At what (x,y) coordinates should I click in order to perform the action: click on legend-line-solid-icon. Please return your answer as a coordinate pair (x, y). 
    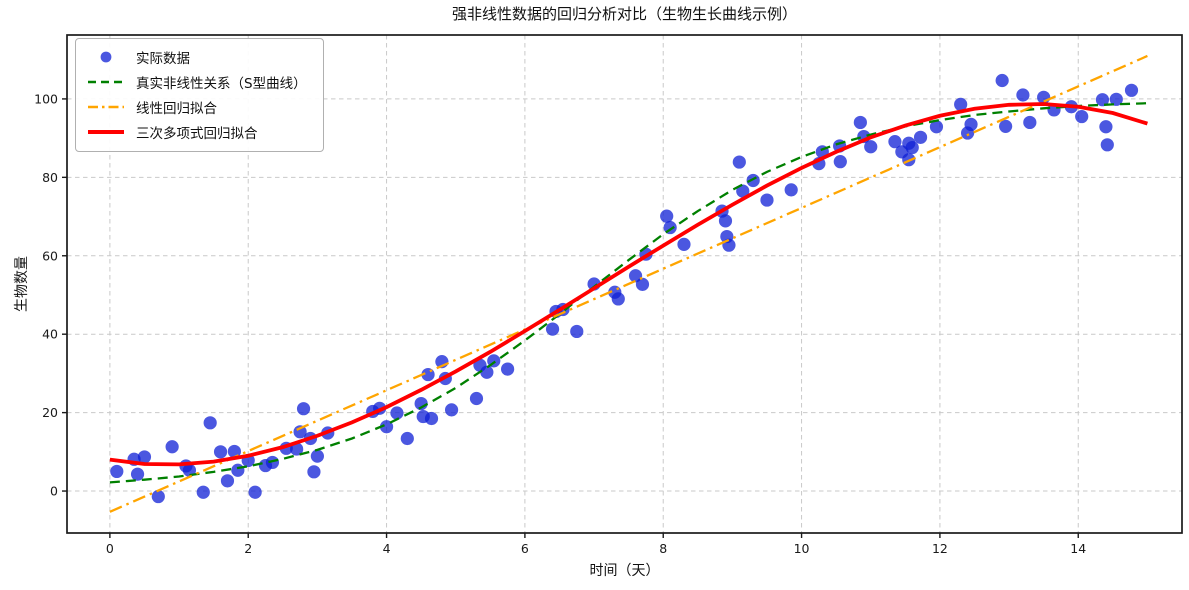
    Looking at the image, I should click on (106, 132).